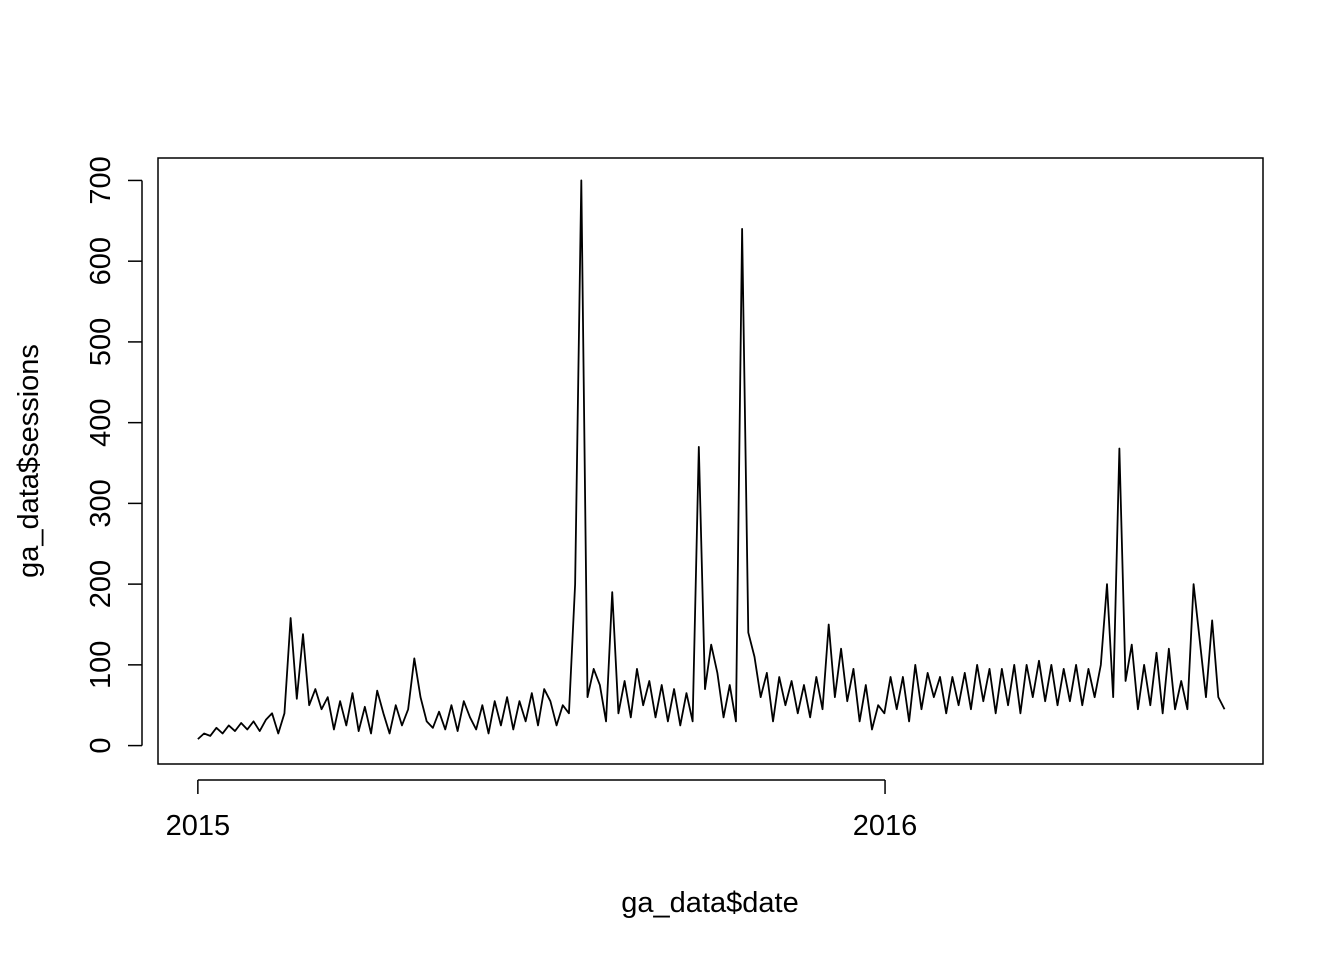 This screenshot has width=1344, height=960. What do you see at coordinates (101, 422) in the screenshot?
I see `y-tick-label: 400` at bounding box center [101, 422].